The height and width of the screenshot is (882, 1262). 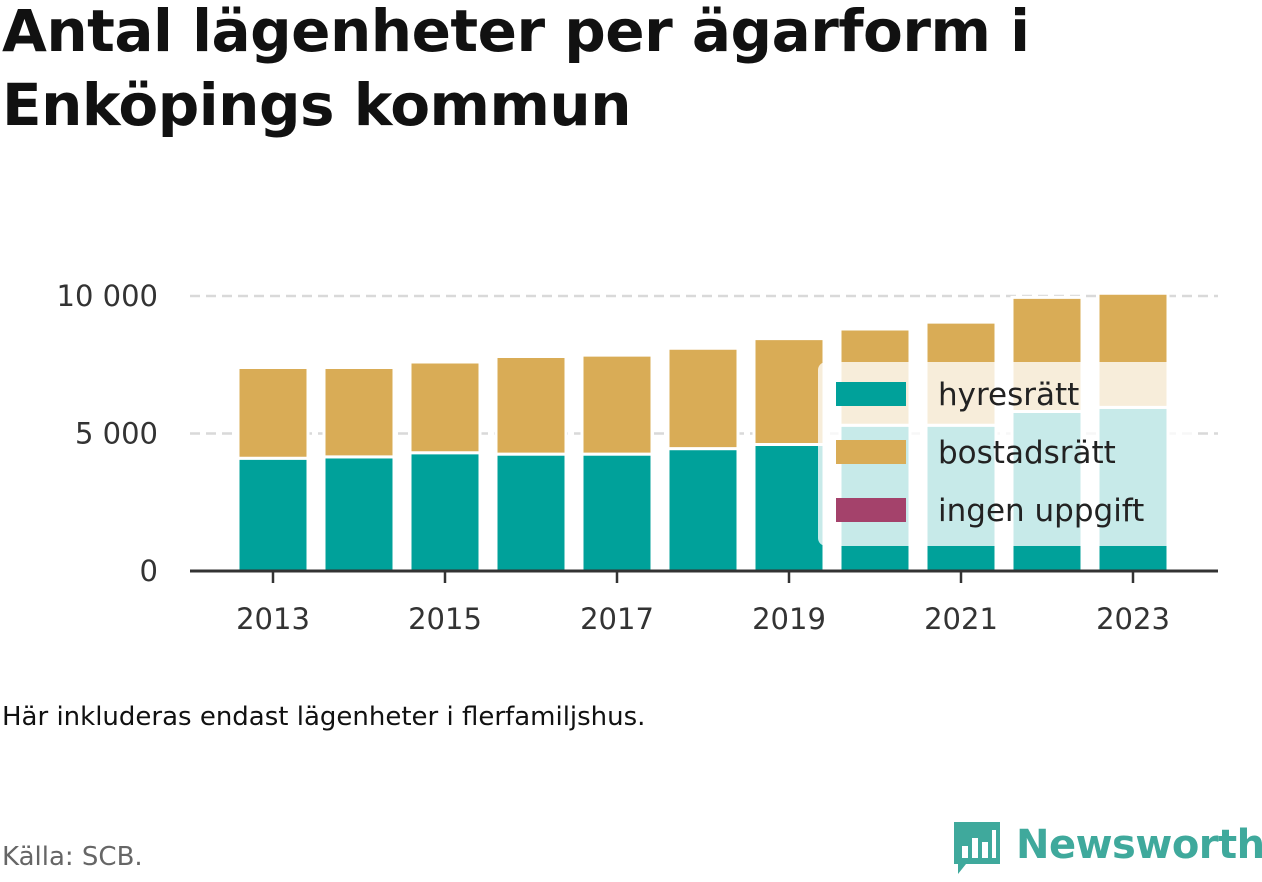 I want to click on x-tick-label: 2021, so click(x=961, y=619).